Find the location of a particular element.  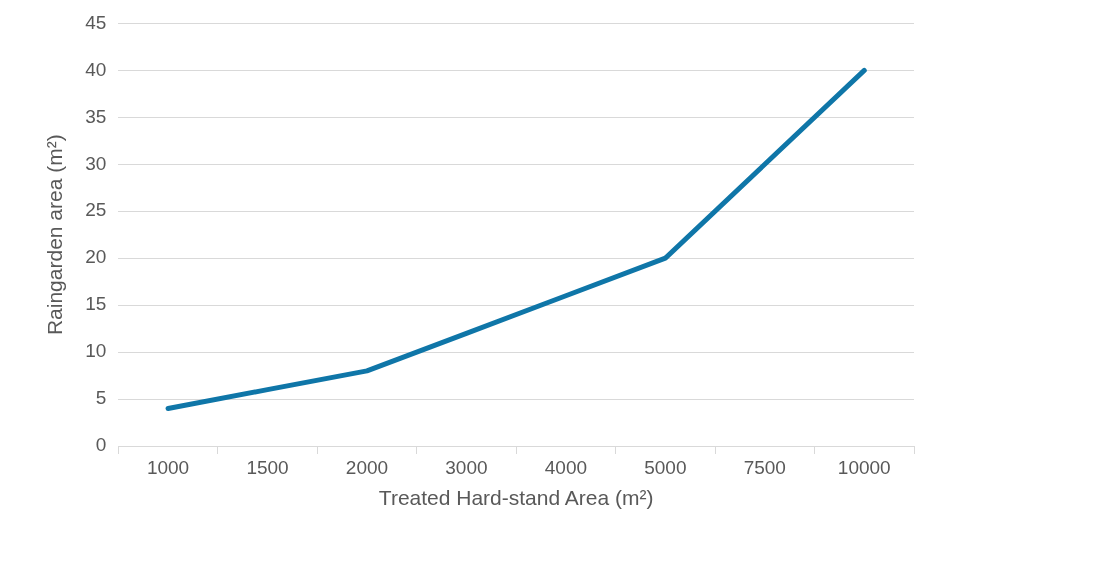

y-tick-label: 40 is located at coordinates (96, 69).